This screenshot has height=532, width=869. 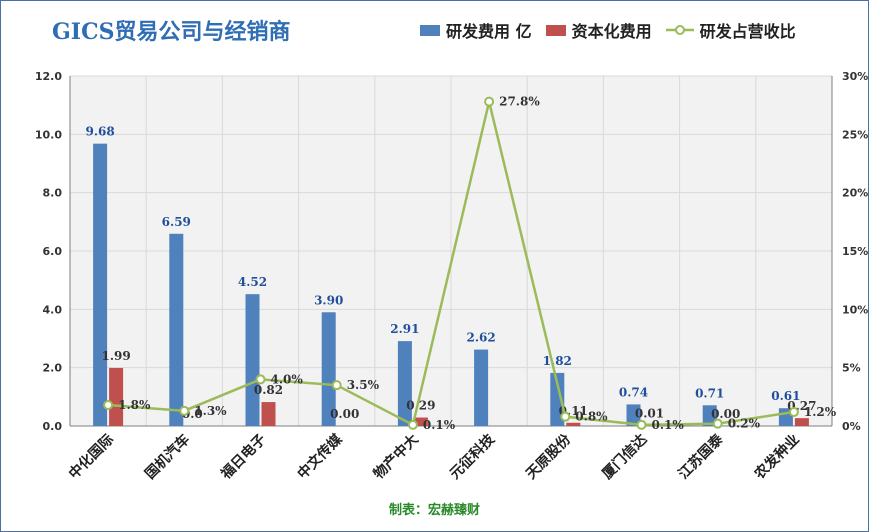 What do you see at coordinates (744, 424) in the screenshot?
I see `point-ratio-label: 0.2%` at bounding box center [744, 424].